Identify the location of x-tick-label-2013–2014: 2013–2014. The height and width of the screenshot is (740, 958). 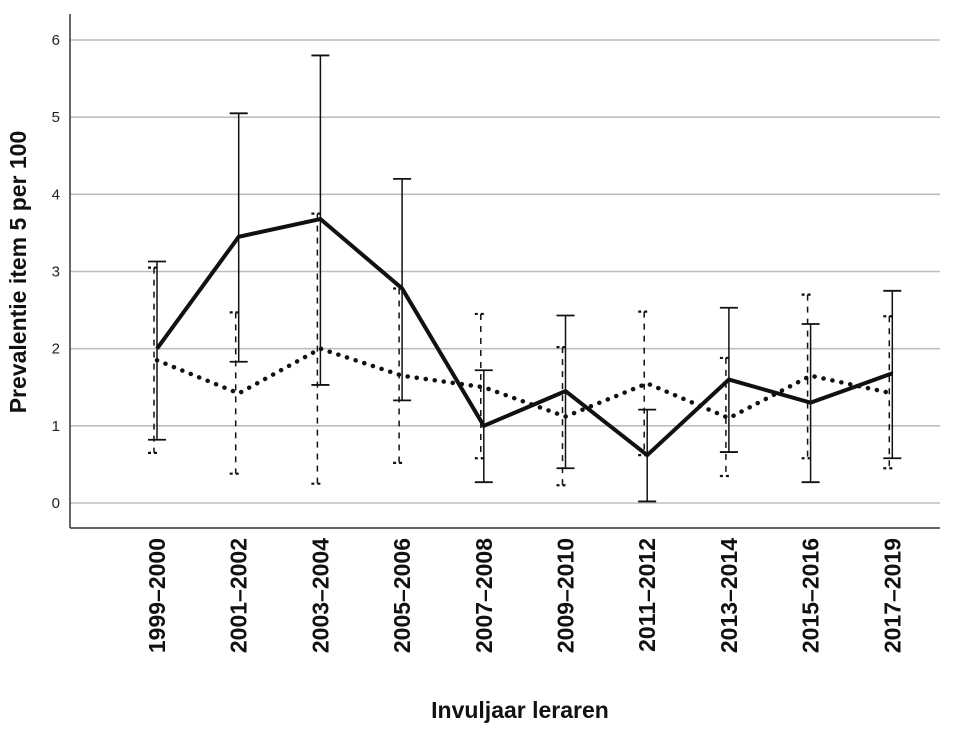
(729, 595).